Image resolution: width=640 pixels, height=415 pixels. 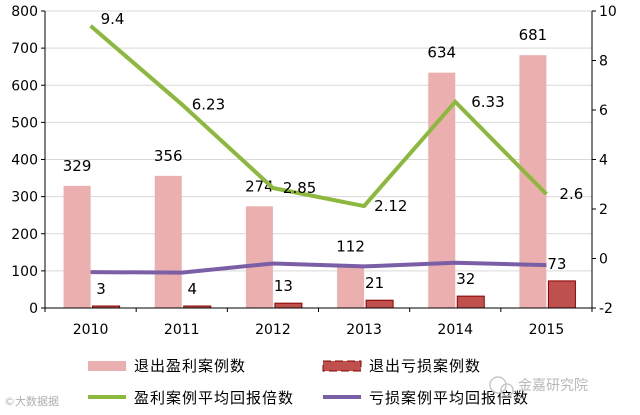 What do you see at coordinates (571, 194) in the screenshot?
I see `data-label-return: 2.6` at bounding box center [571, 194].